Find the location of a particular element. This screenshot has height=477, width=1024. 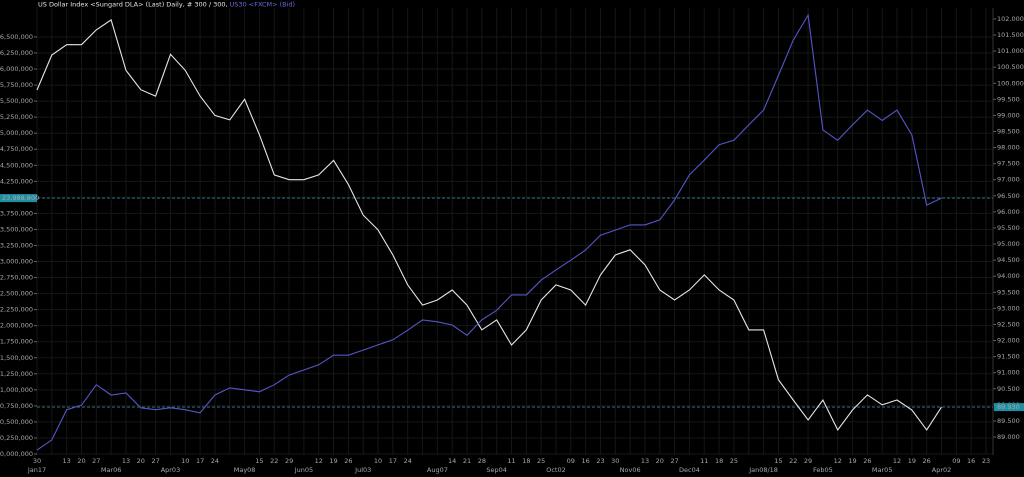

y2-tick-label: 92.000 is located at coordinates (1008, 341).